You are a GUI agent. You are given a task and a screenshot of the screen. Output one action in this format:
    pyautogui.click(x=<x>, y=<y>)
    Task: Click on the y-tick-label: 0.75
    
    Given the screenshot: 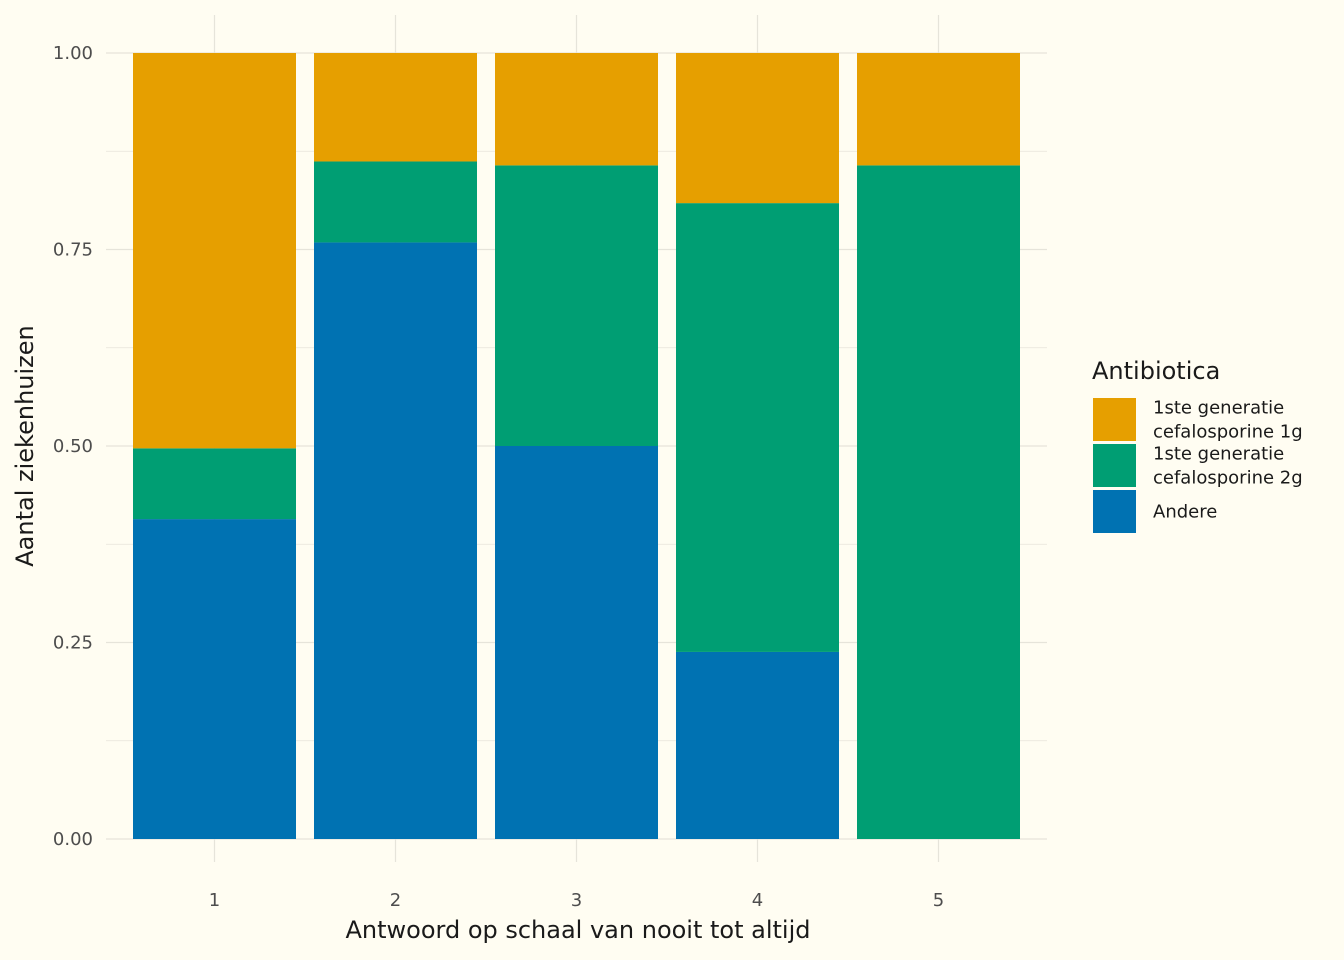 What is the action you would take?
    pyautogui.click(x=73, y=250)
    